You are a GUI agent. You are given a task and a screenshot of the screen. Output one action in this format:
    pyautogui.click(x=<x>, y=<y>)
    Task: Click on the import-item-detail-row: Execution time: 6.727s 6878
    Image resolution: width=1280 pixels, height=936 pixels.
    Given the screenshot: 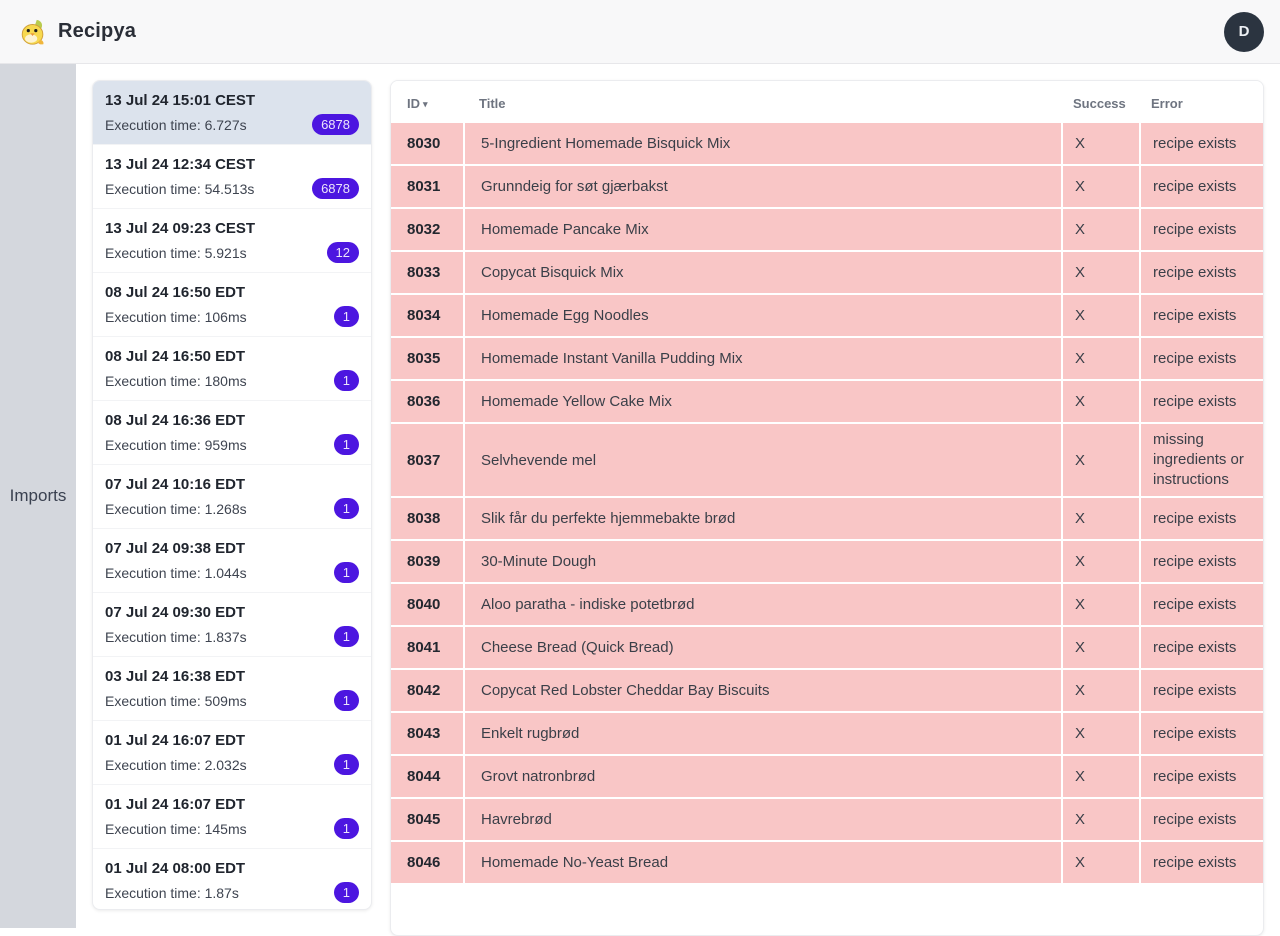 What is the action you would take?
    pyautogui.click(x=232, y=124)
    